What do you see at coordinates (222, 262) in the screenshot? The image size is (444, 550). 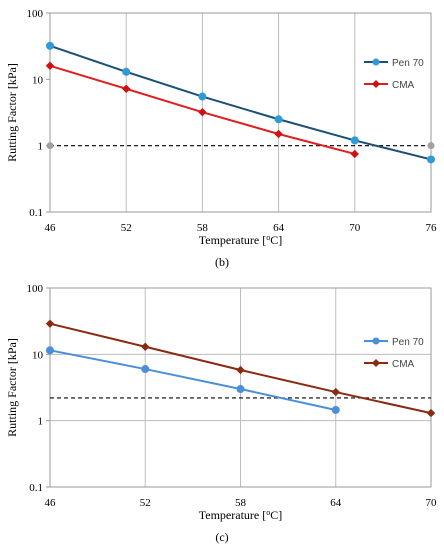 I see `panel-label: (b)` at bounding box center [222, 262].